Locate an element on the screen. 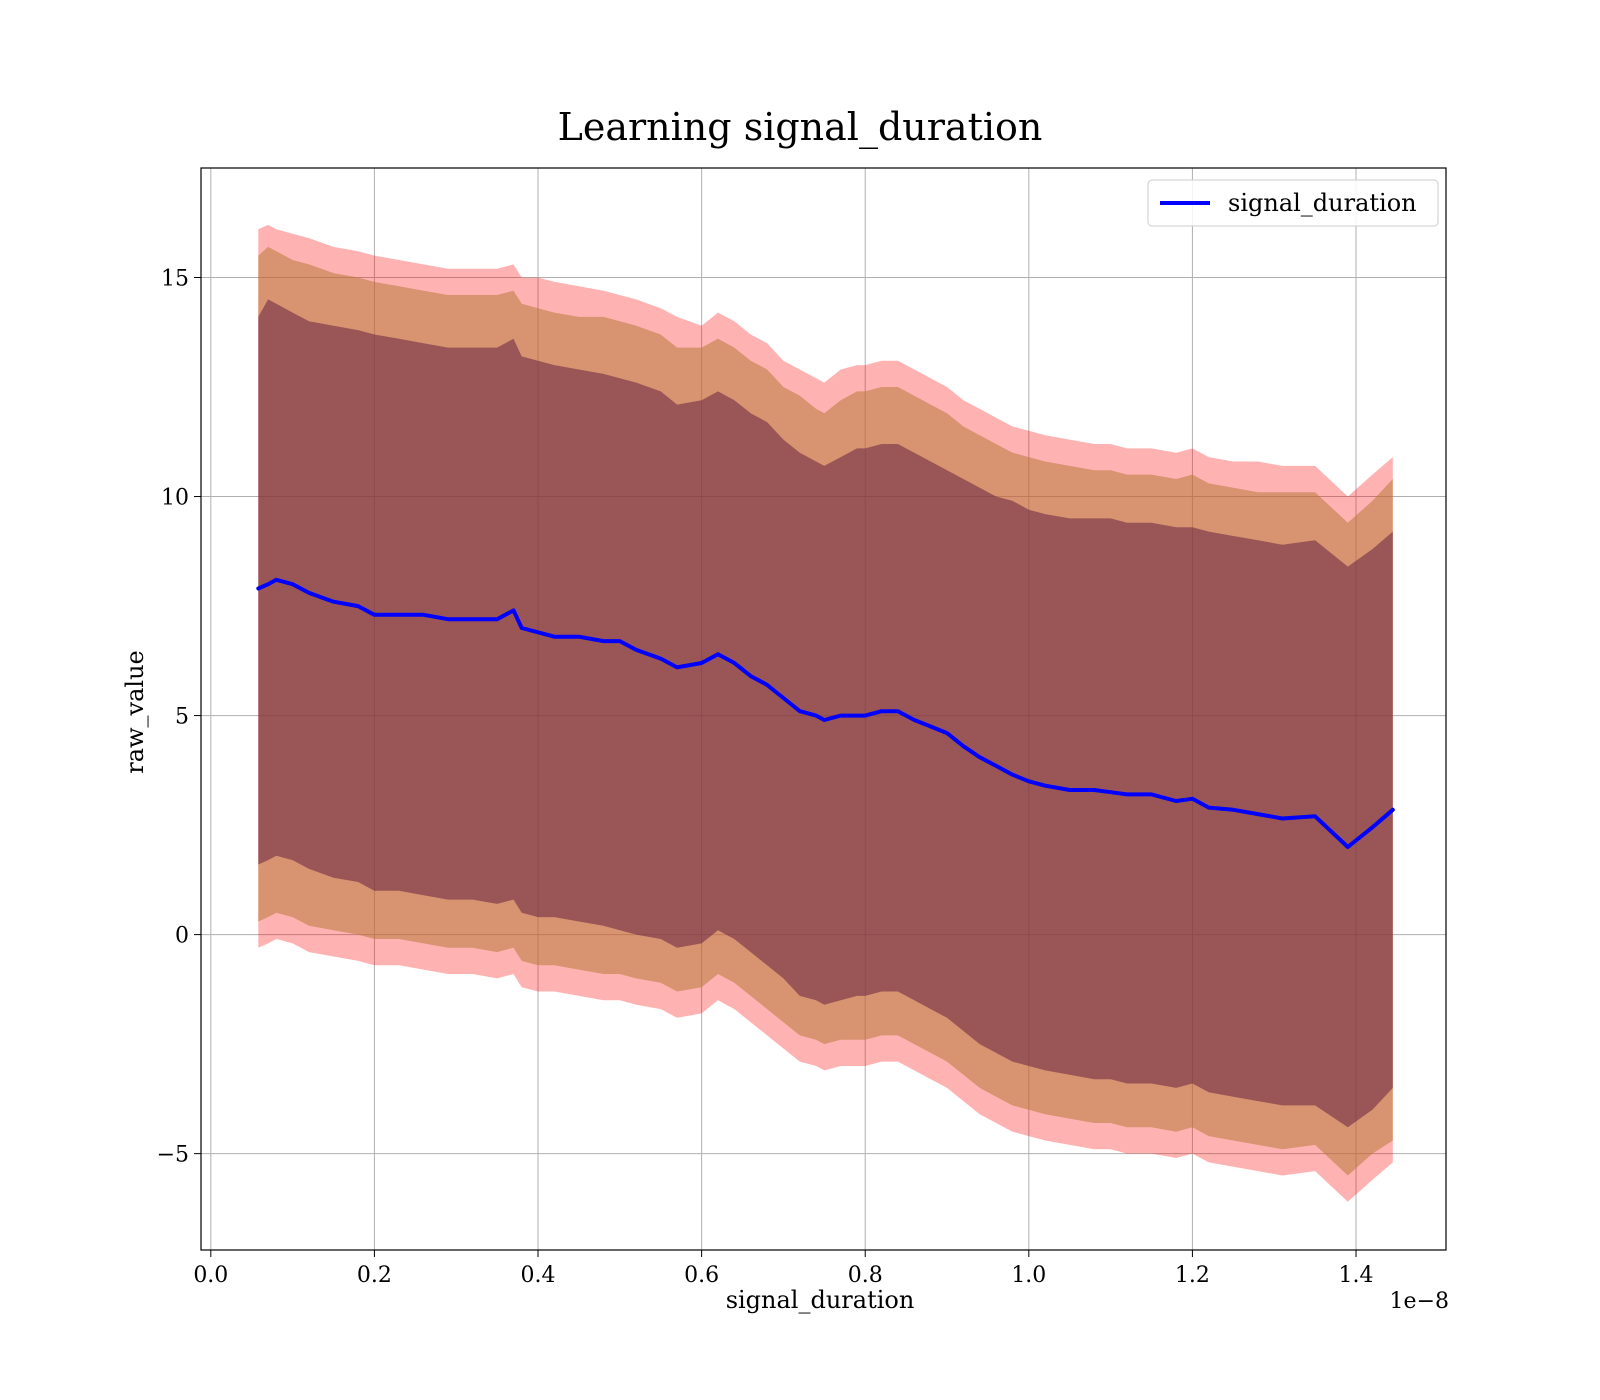 This screenshot has width=1600, height=1400. x-tick-label: 0.6 is located at coordinates (701, 1275).